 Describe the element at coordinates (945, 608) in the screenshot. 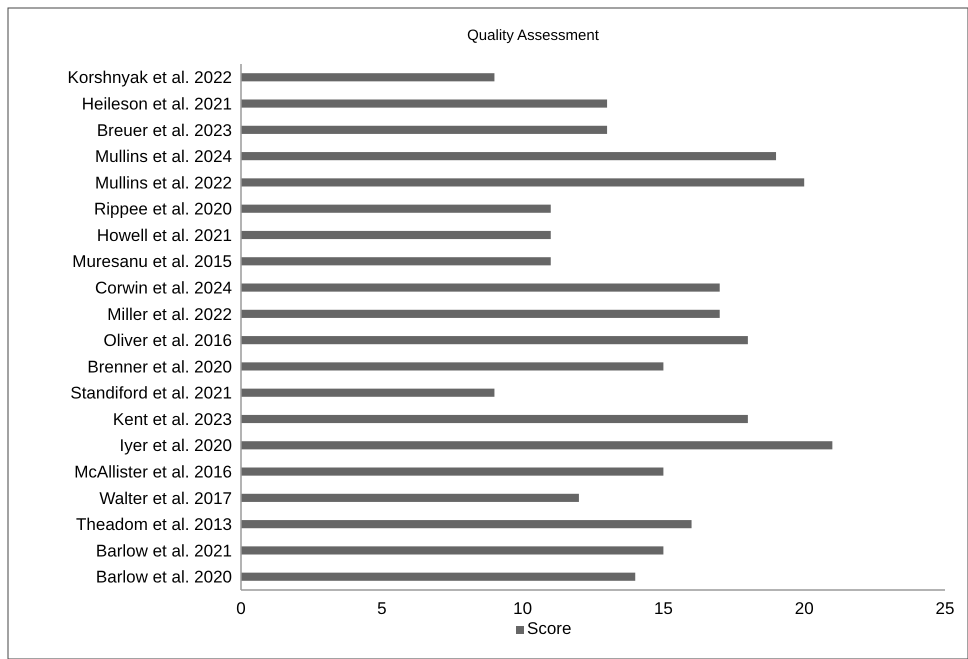

I see `x-tick-label: 25` at that location.